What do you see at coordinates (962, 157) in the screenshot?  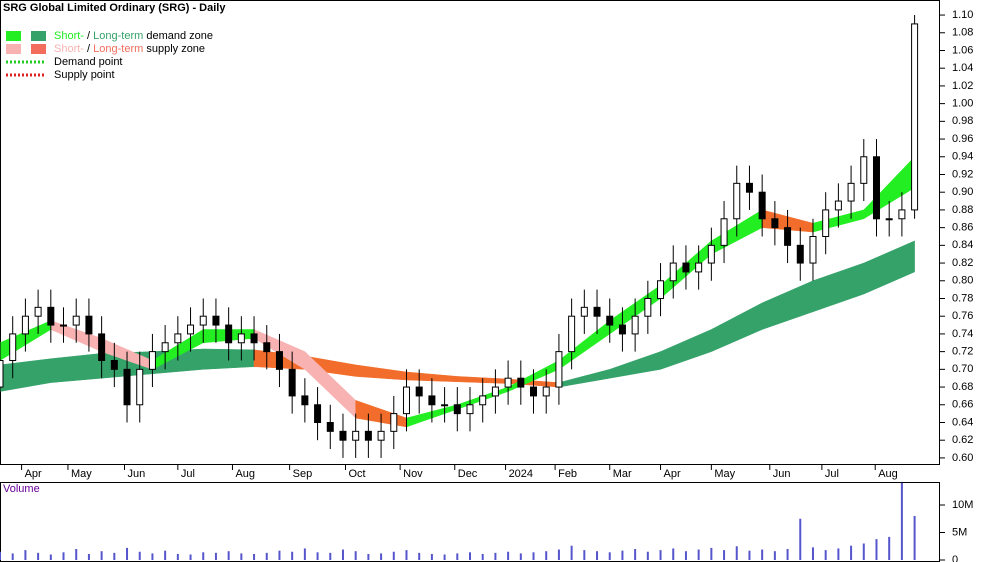 I see `y-tick-label: 0.94` at bounding box center [962, 157].